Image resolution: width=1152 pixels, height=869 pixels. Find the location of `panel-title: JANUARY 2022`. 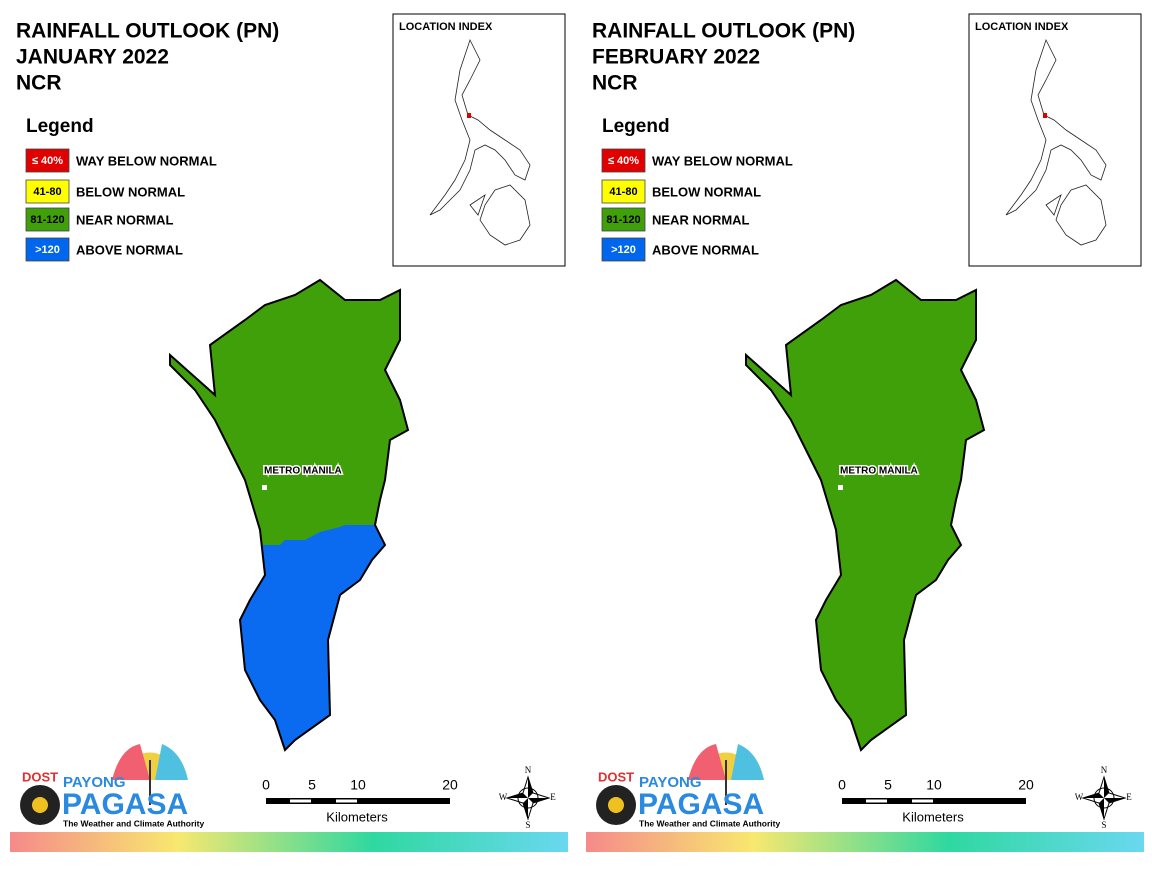

panel-title: JANUARY 2022 is located at coordinates (92, 57).